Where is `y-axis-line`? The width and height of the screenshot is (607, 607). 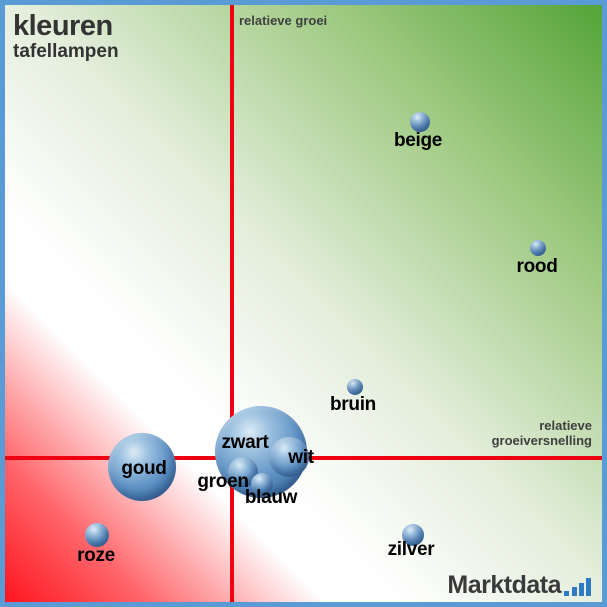
y-axis-line is located at coordinates (232, 303).